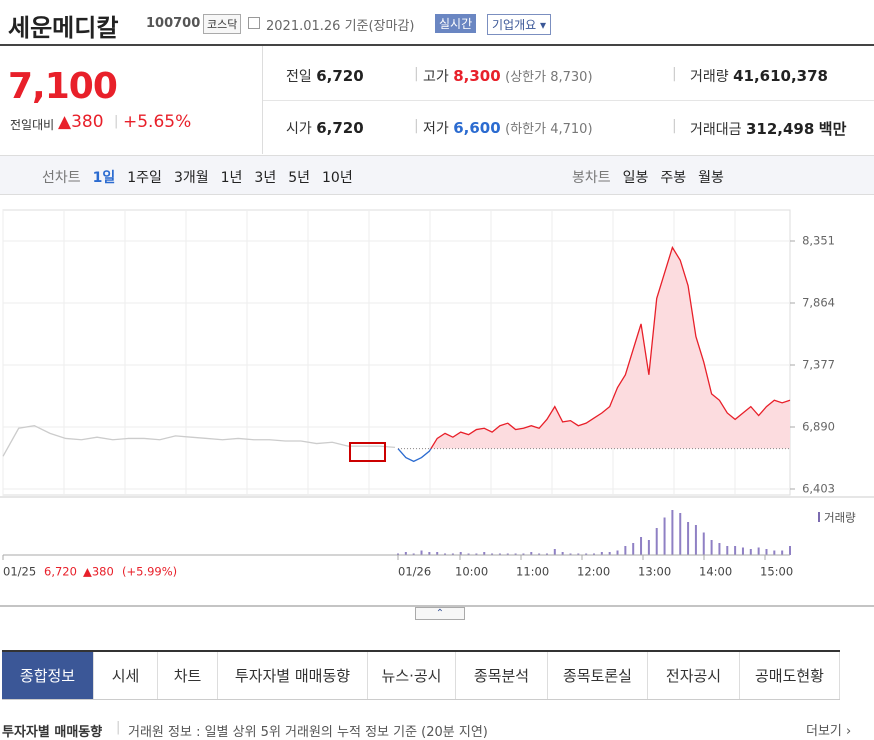  What do you see at coordinates (654, 572) in the screenshot?
I see `x-tick-label: 13:00` at bounding box center [654, 572].